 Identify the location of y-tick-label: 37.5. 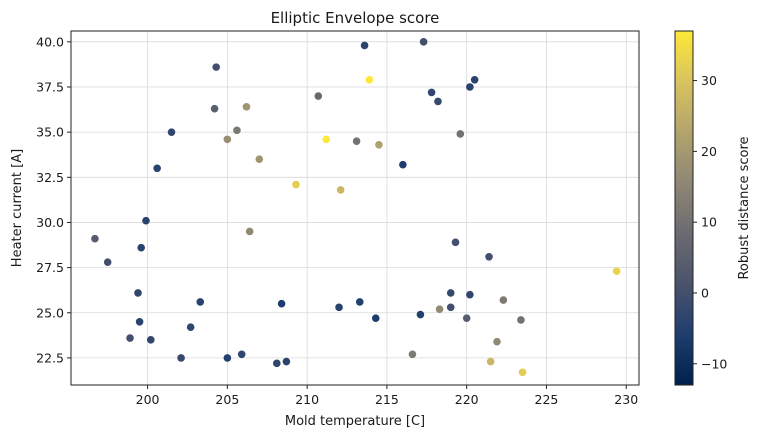
(50, 86).